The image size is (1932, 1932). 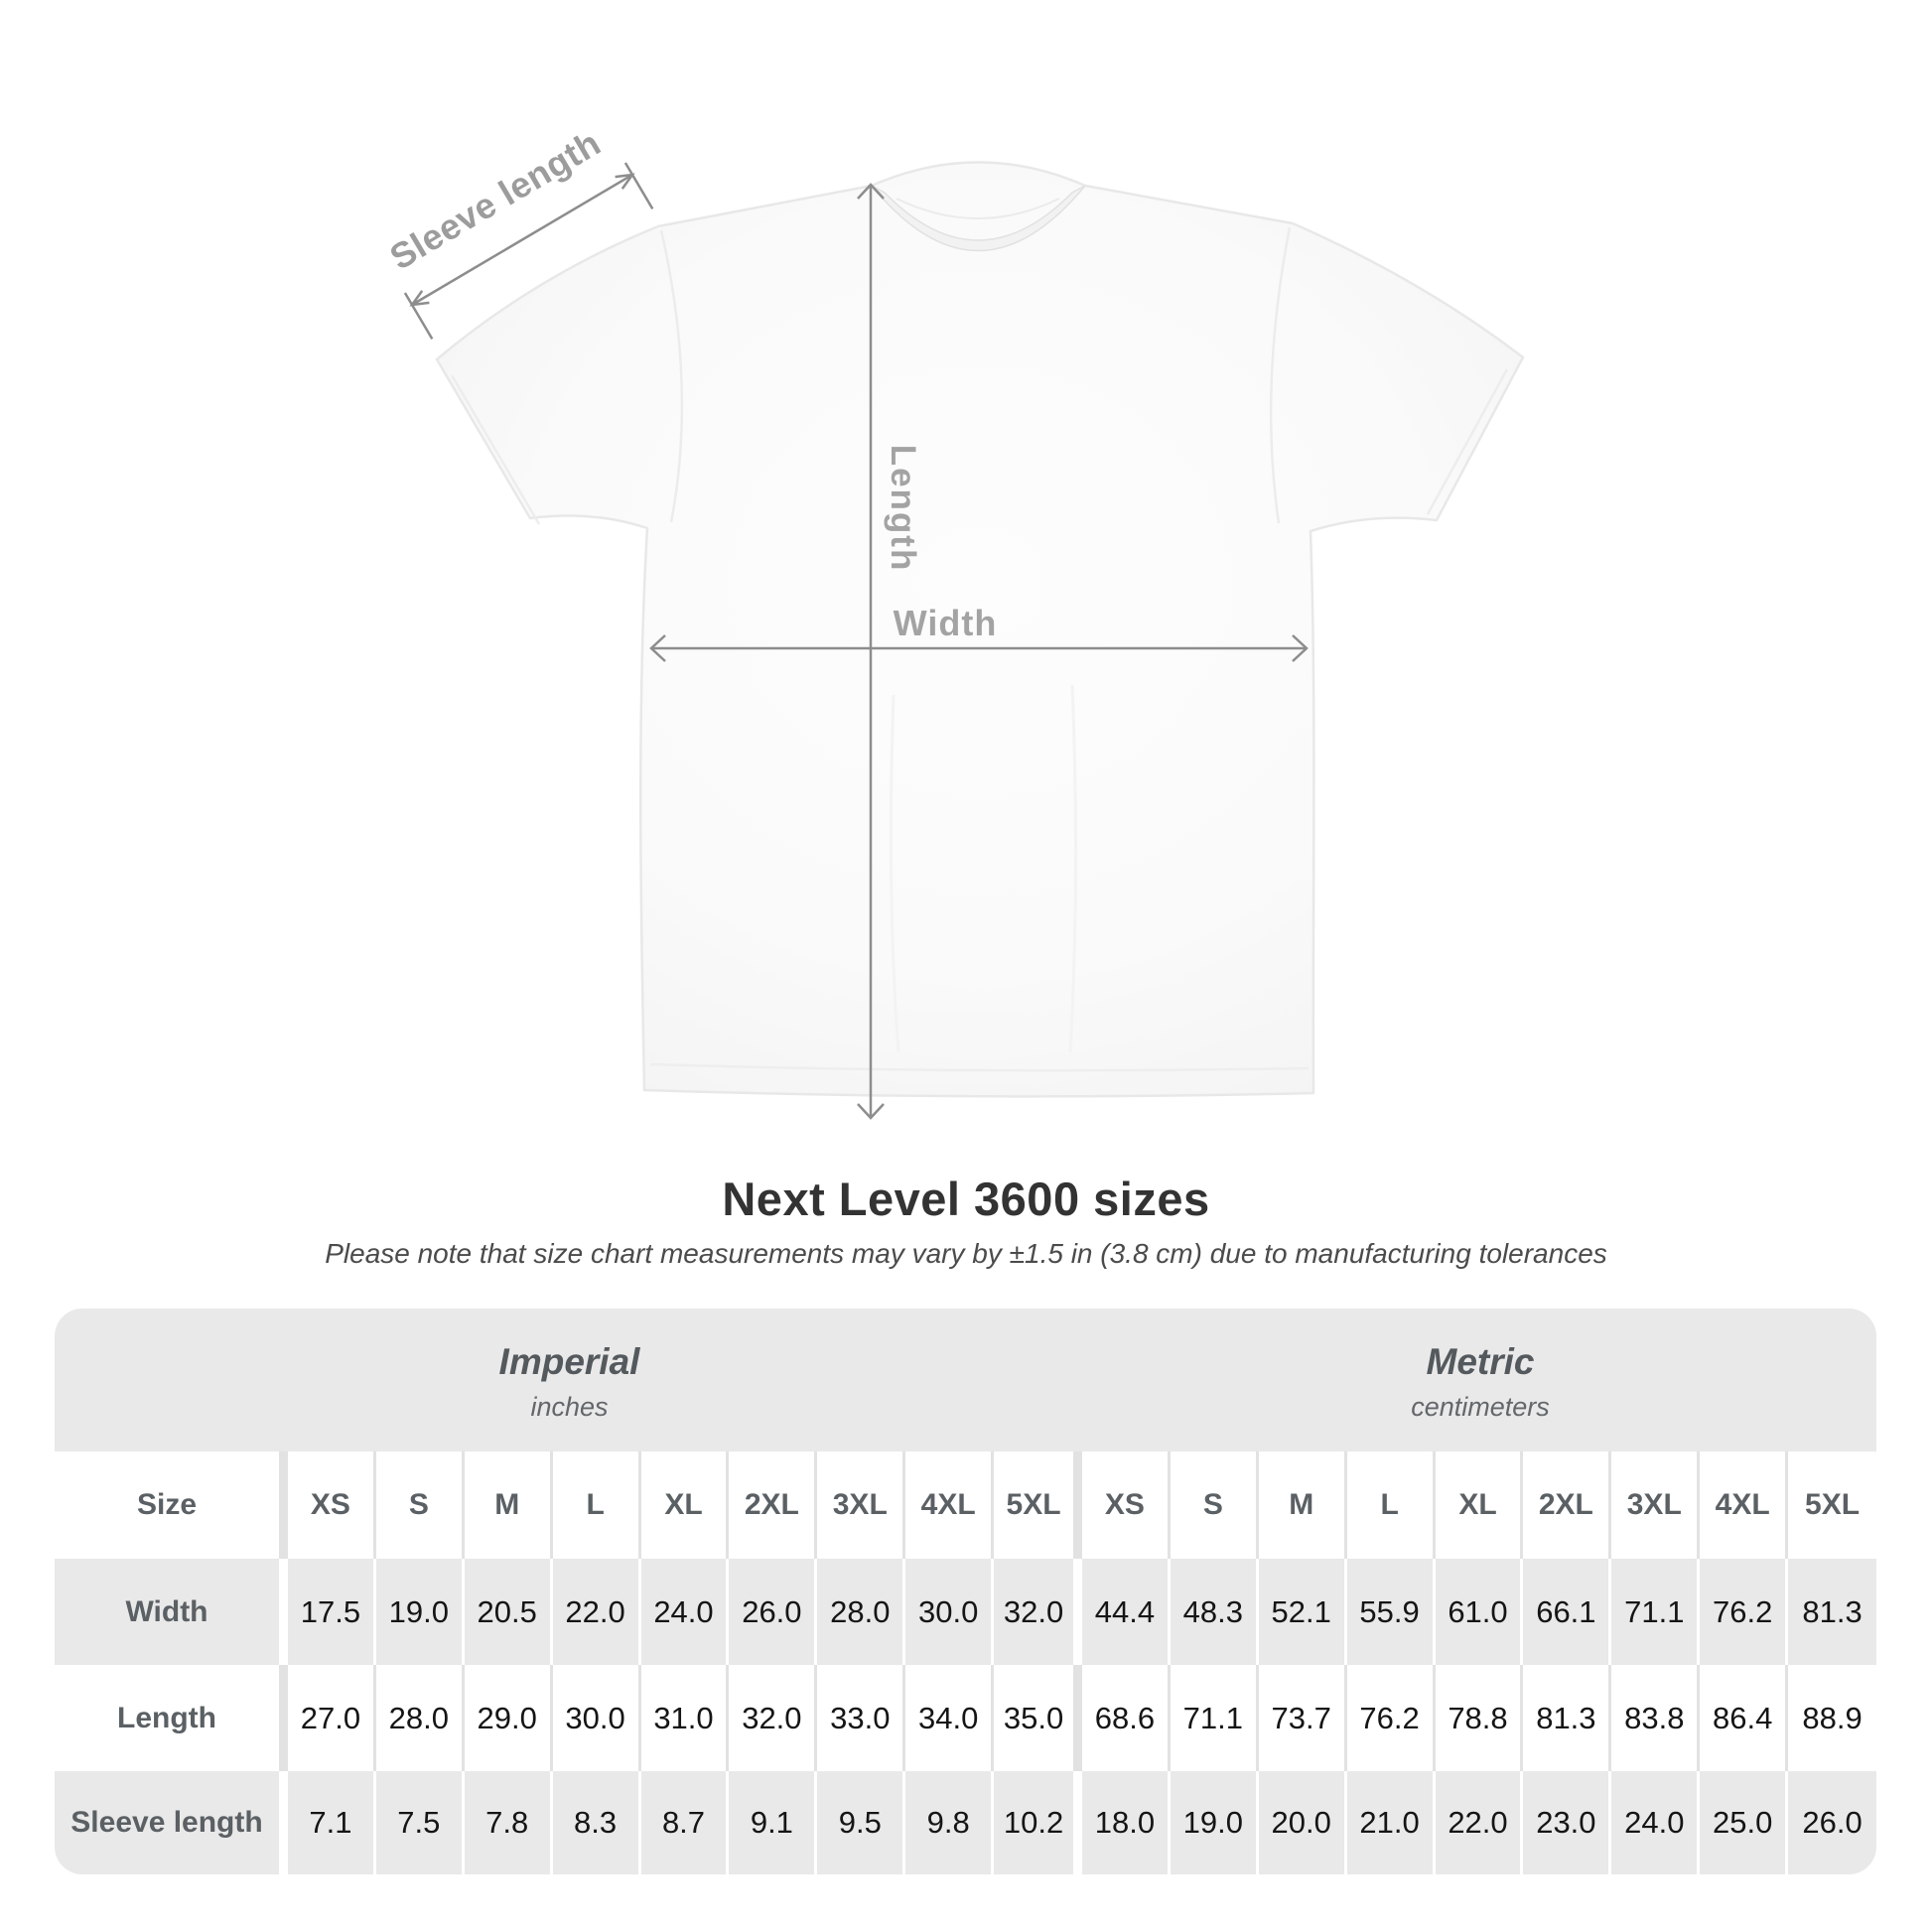 I want to click on value-cell: 78.8, so click(x=1480, y=1718).